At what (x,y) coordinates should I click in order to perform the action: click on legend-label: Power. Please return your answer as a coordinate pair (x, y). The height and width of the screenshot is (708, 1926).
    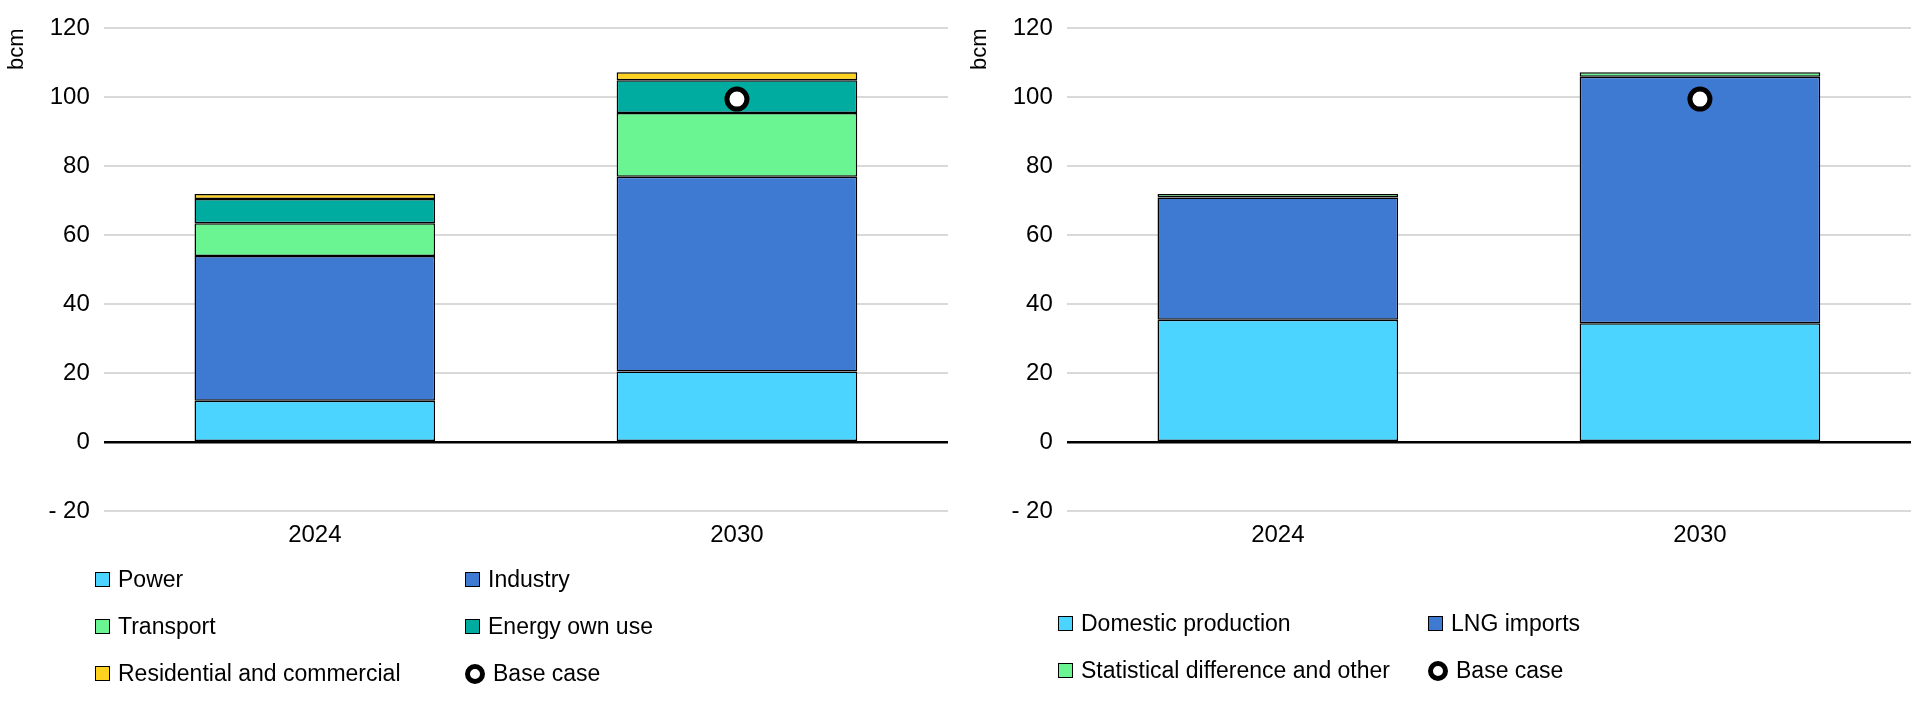
    Looking at the image, I should click on (151, 579).